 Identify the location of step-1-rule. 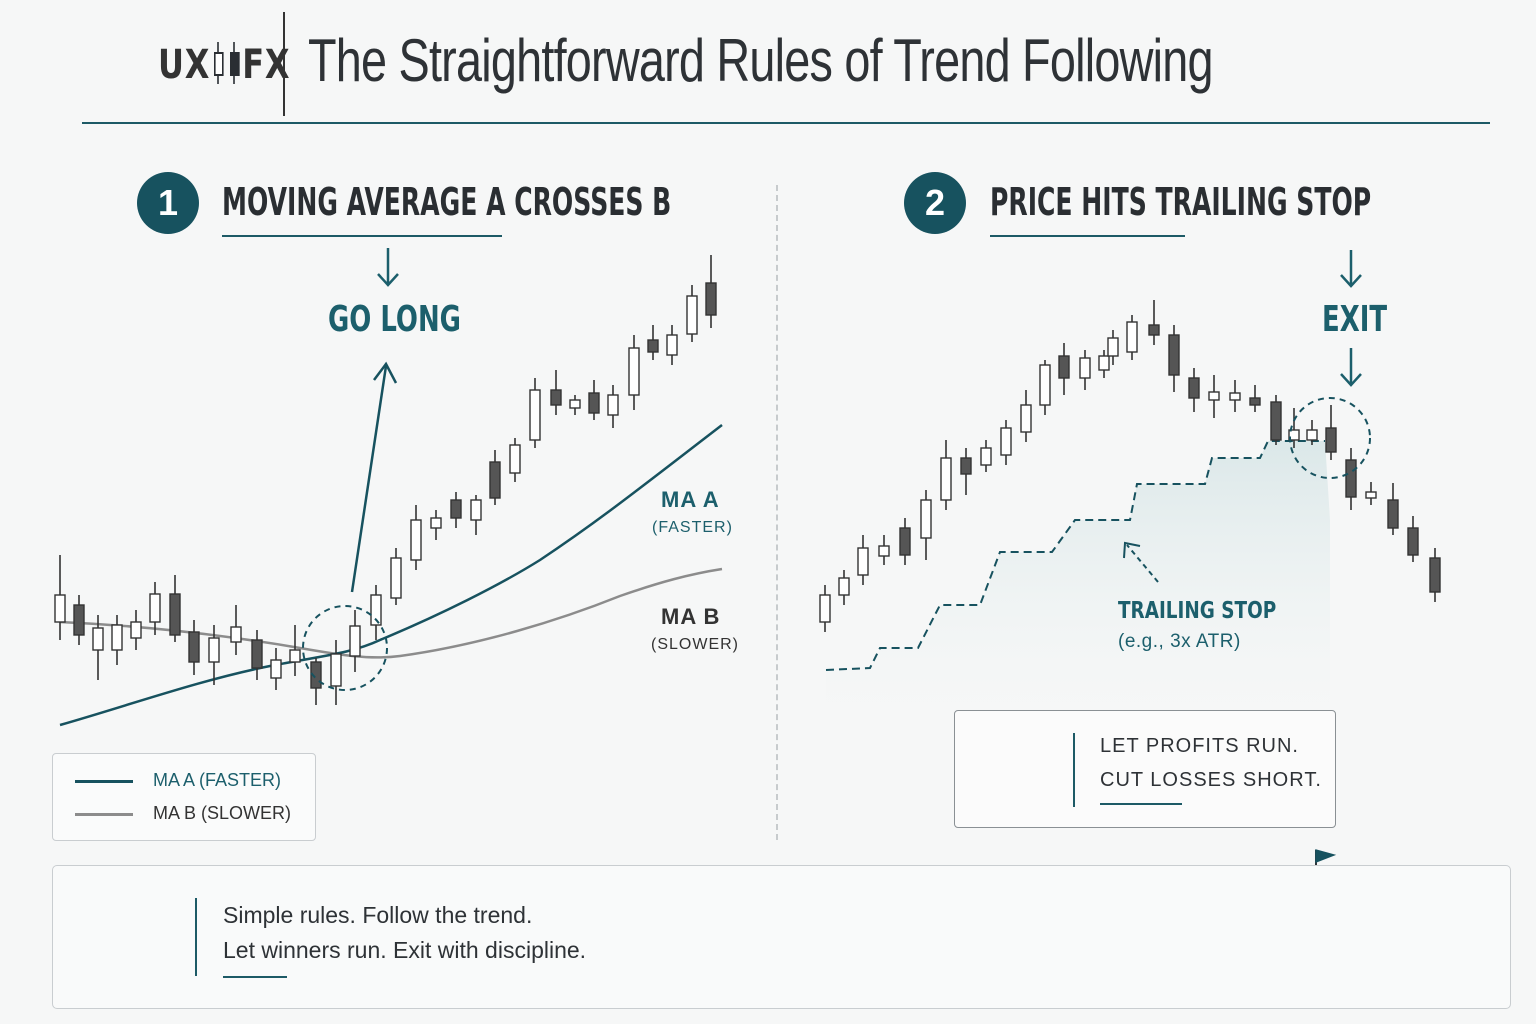
(362, 236).